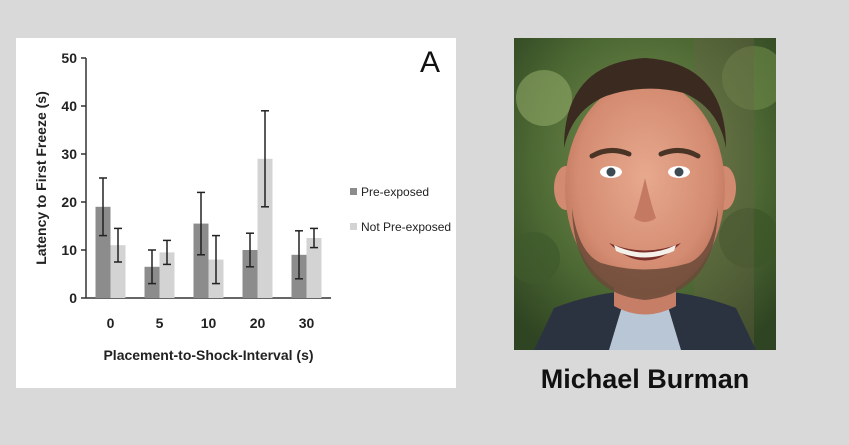 The height and width of the screenshot is (445, 849). What do you see at coordinates (69, 58) in the screenshot?
I see `y-tick-label: 50` at bounding box center [69, 58].